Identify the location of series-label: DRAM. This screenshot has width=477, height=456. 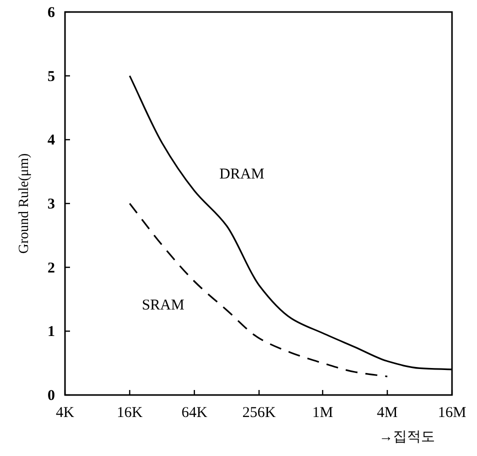
(241, 174).